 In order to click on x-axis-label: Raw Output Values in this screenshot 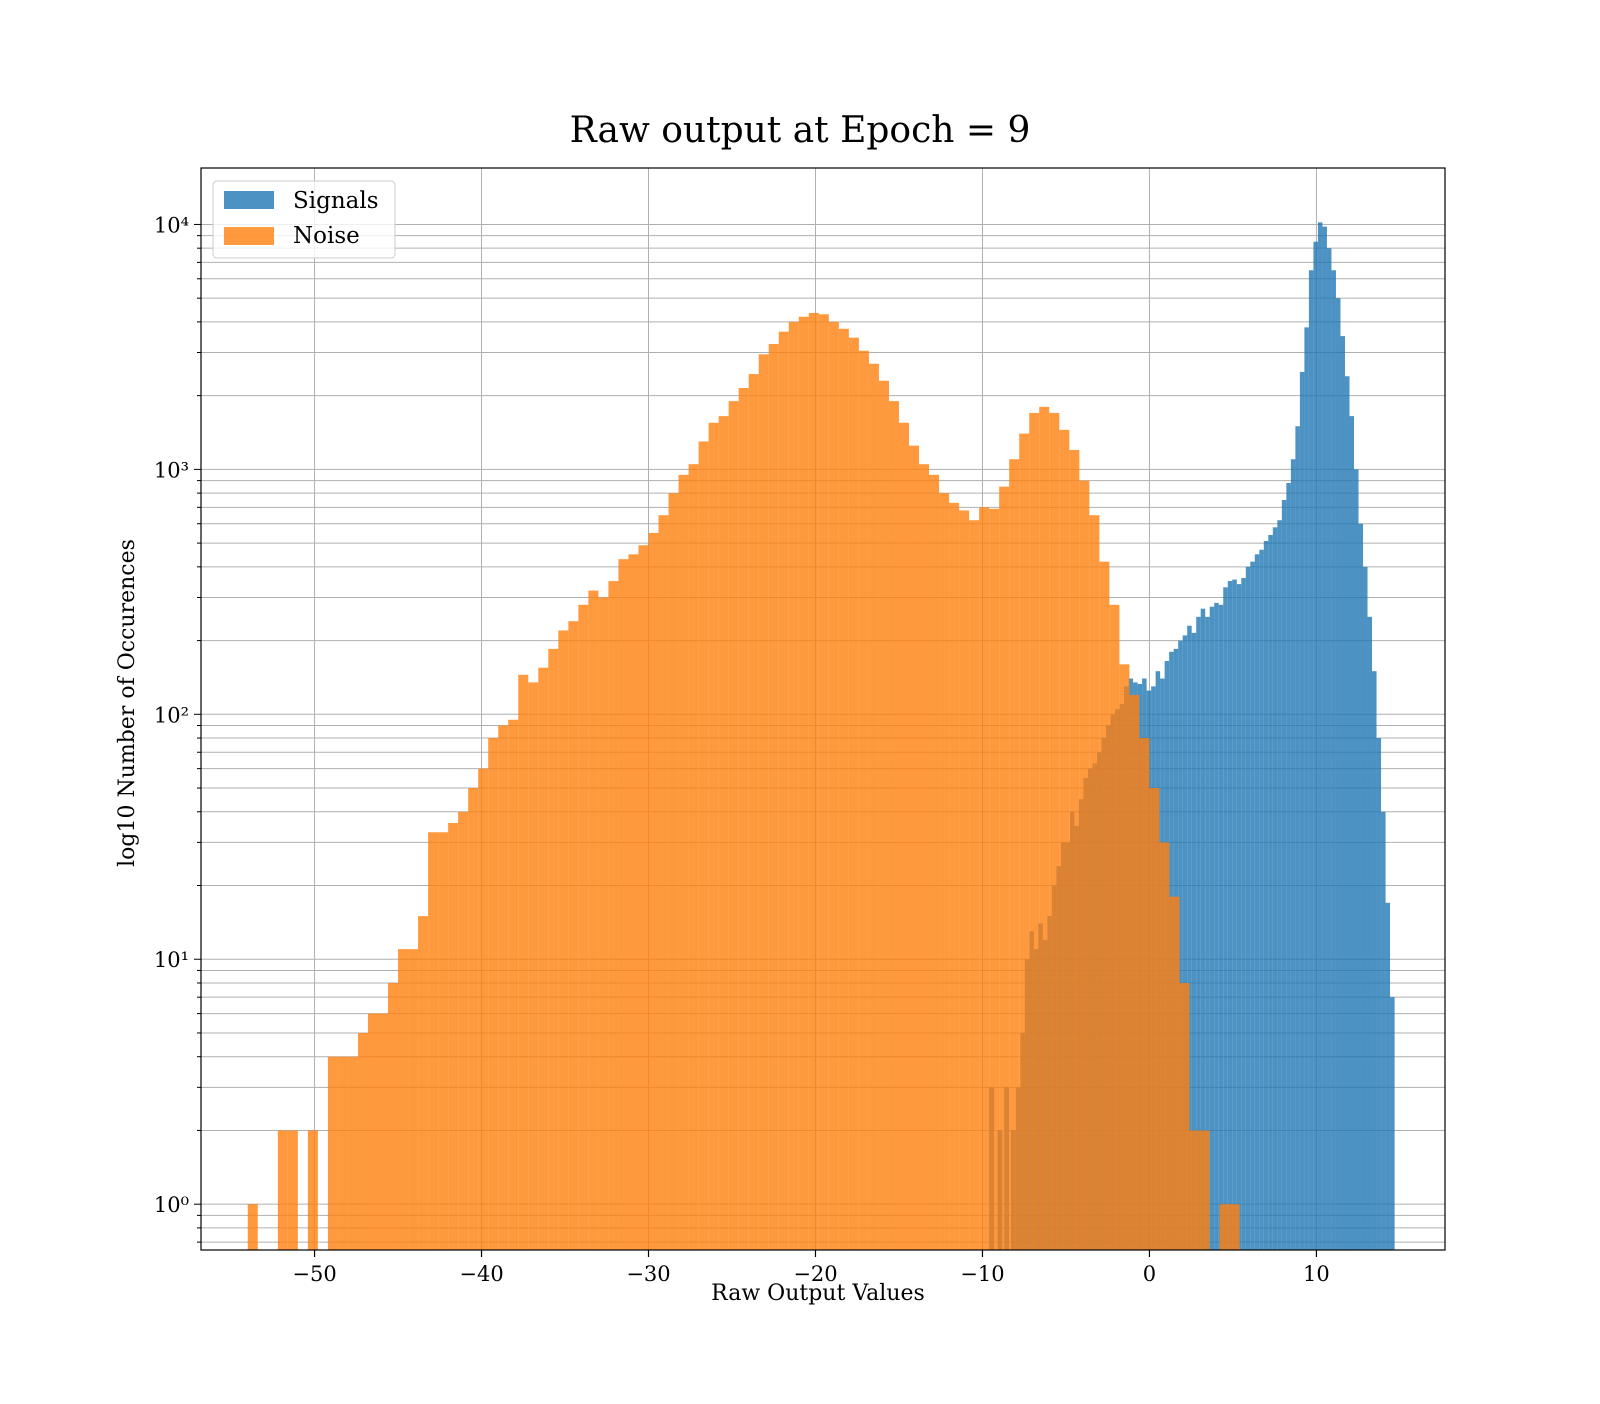, I will do `click(818, 1293)`.